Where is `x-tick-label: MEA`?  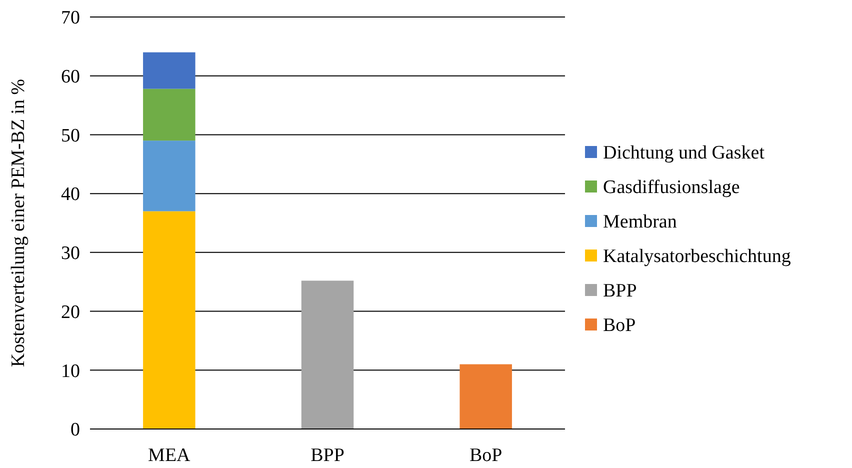
x-tick-label: MEA is located at coordinates (169, 455).